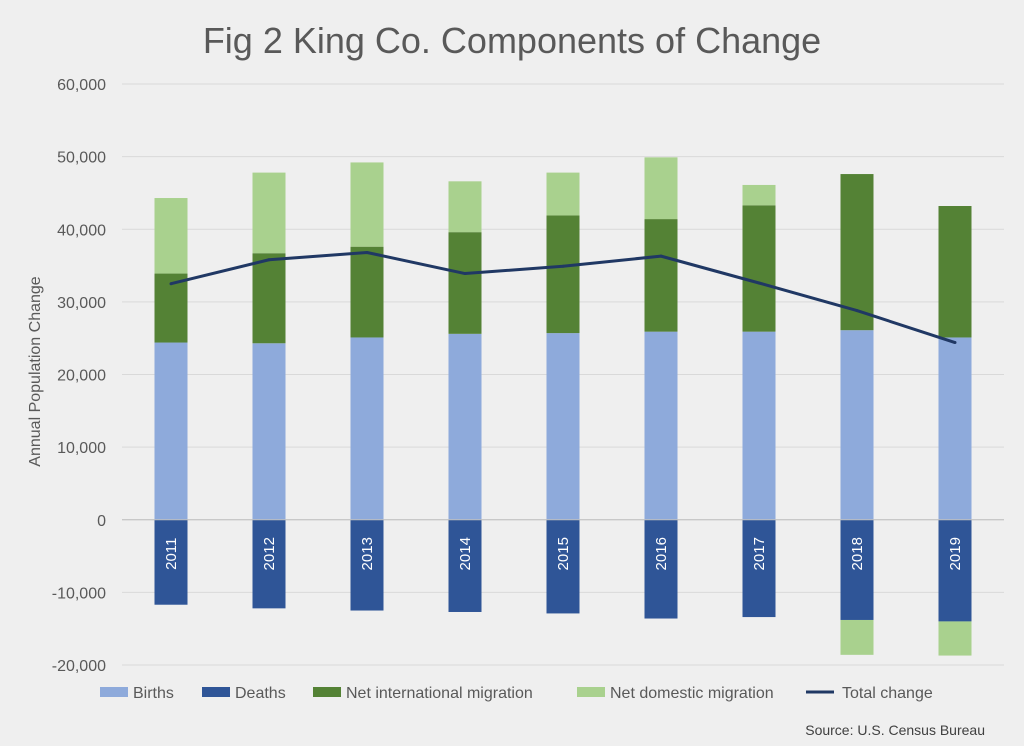 Image resolution: width=1024 pixels, height=746 pixels. I want to click on bar-net-international-migration-2014, so click(465, 283).